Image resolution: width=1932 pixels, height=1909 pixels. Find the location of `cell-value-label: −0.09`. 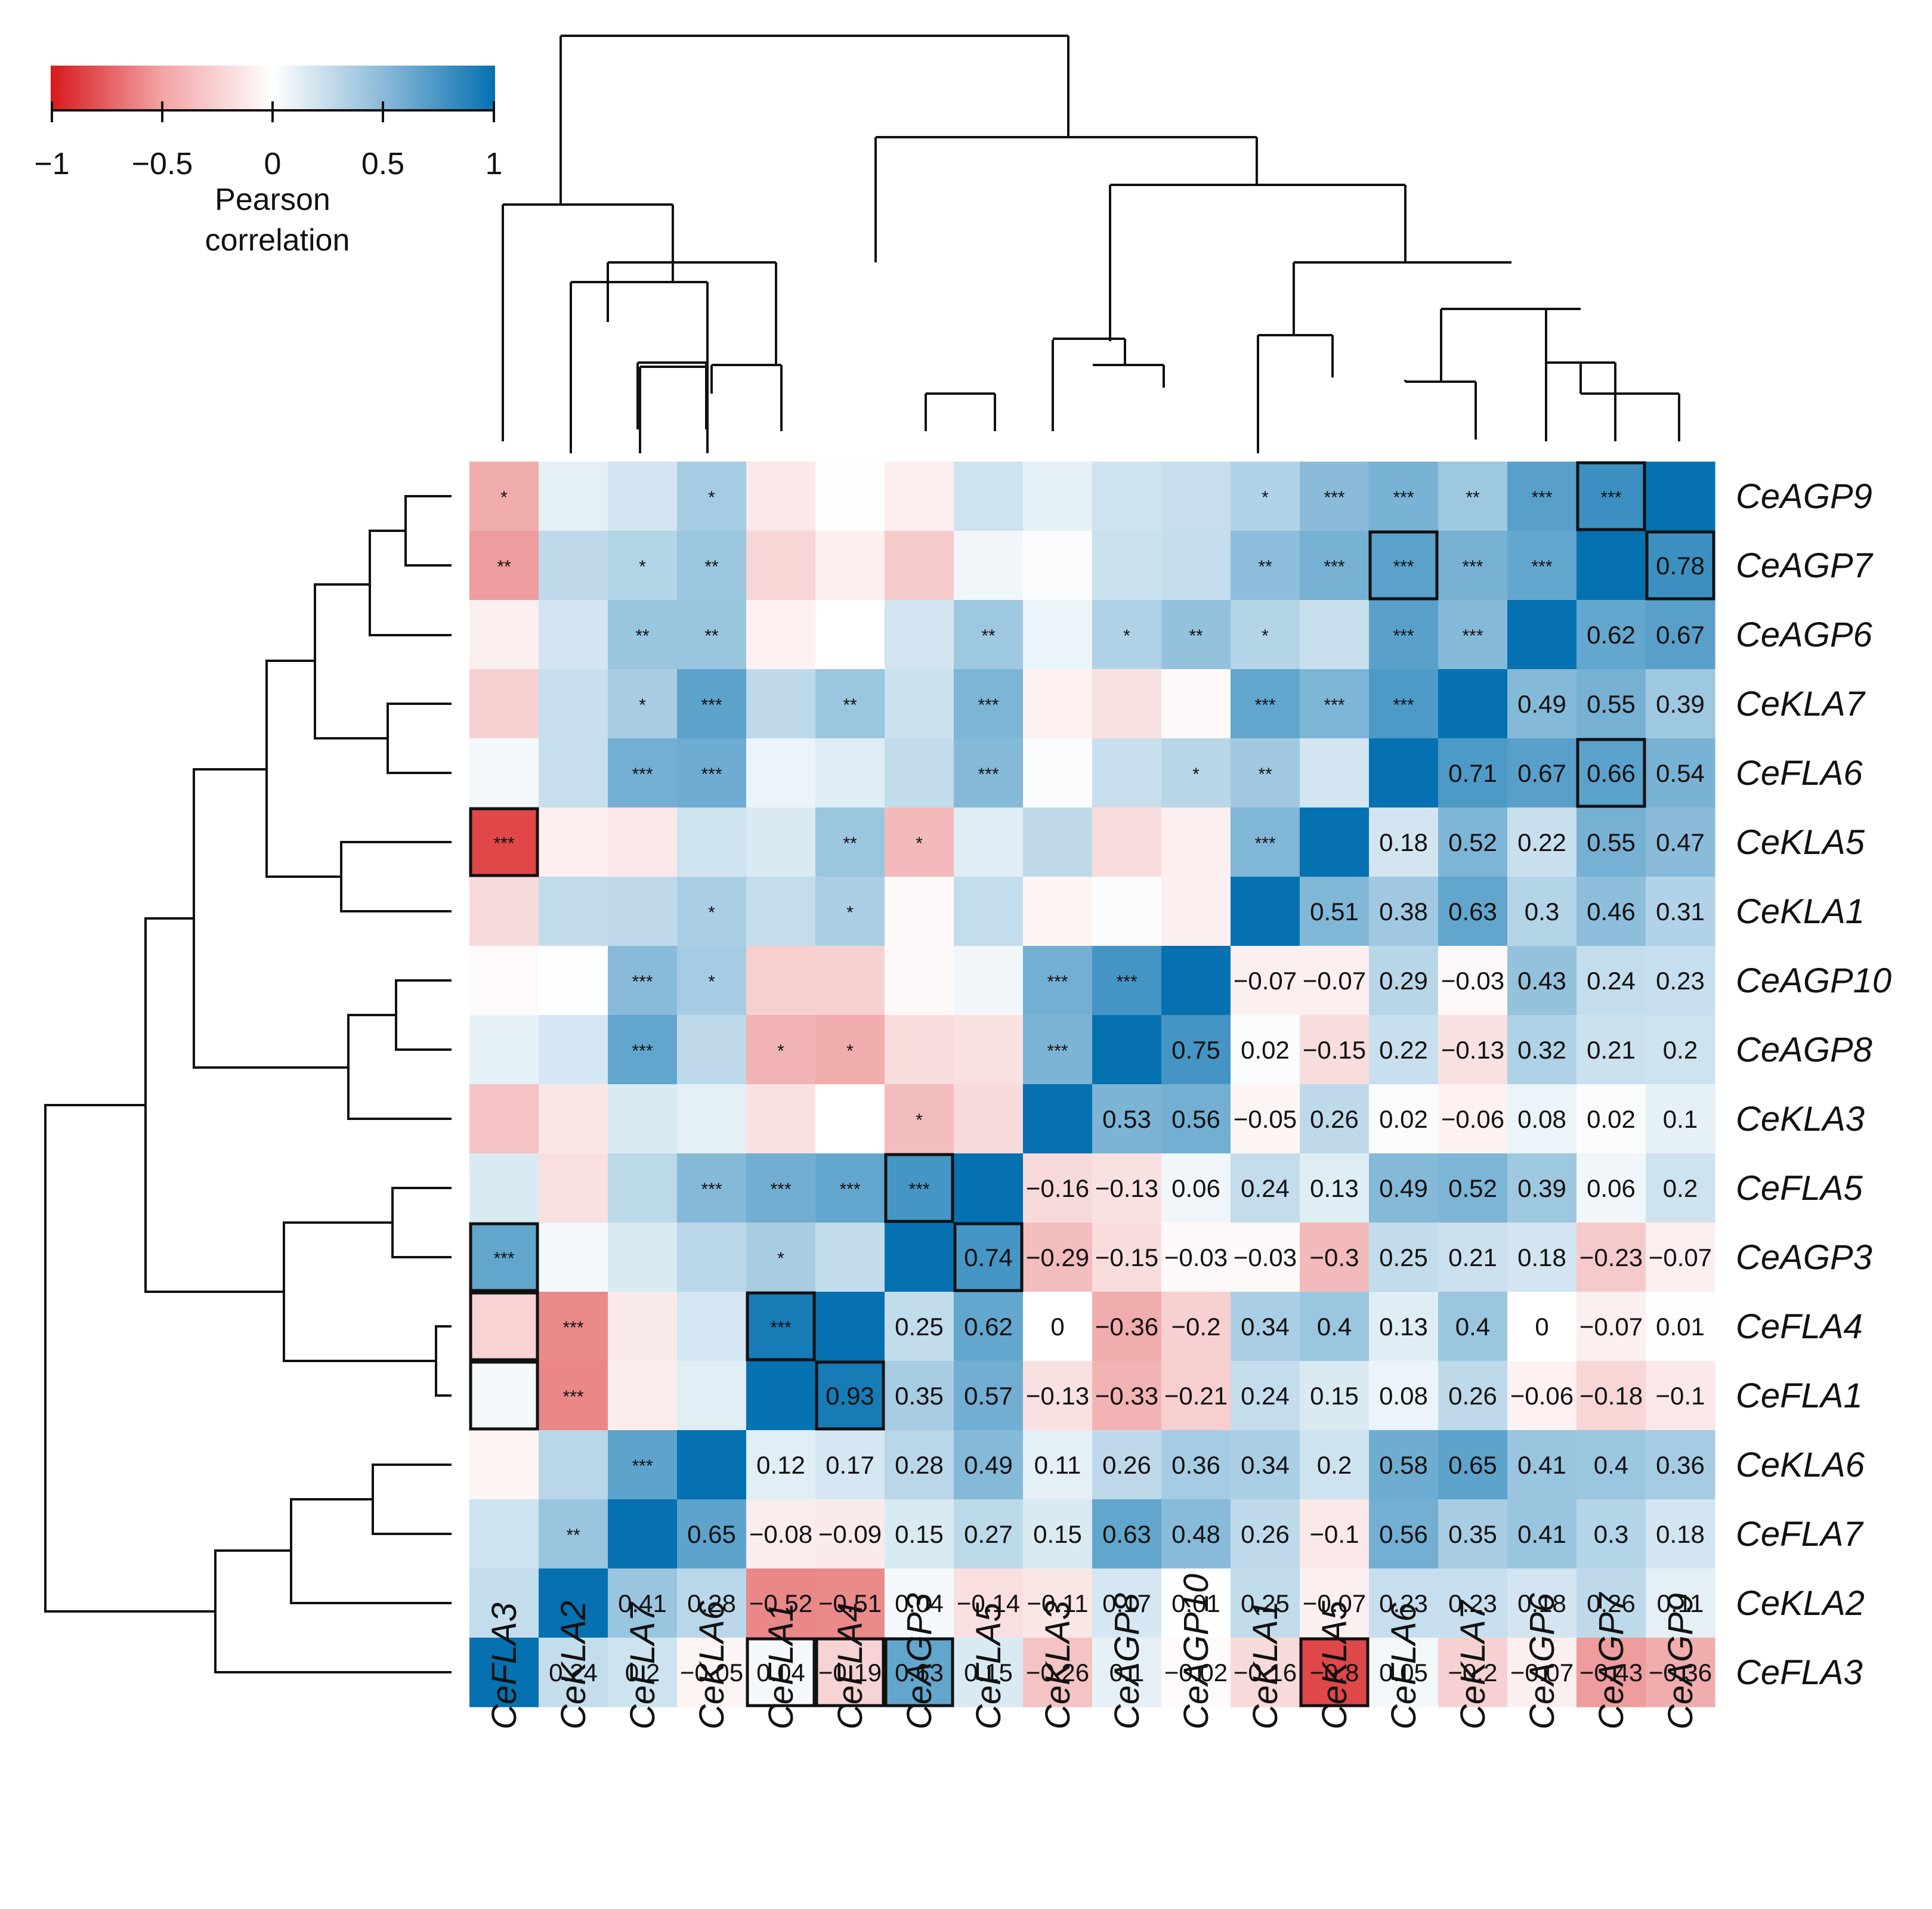

cell-value-label: −0.09 is located at coordinates (850, 1534).